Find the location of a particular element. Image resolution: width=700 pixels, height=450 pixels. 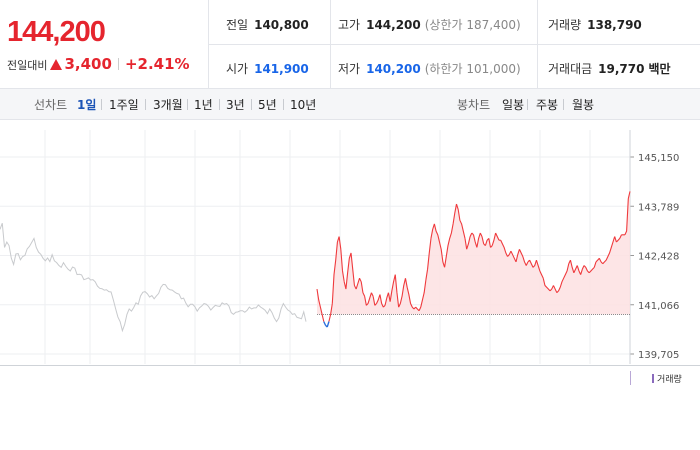

y-tick-label: 142,428 is located at coordinates (658, 257).